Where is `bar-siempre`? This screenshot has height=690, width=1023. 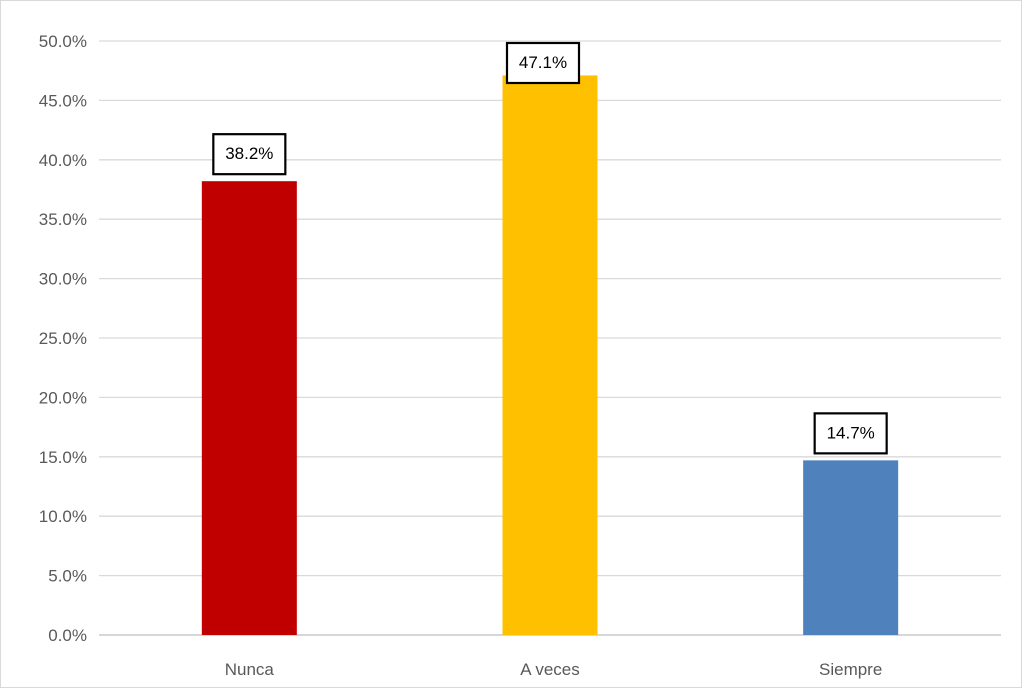 bar-siempre is located at coordinates (851, 547).